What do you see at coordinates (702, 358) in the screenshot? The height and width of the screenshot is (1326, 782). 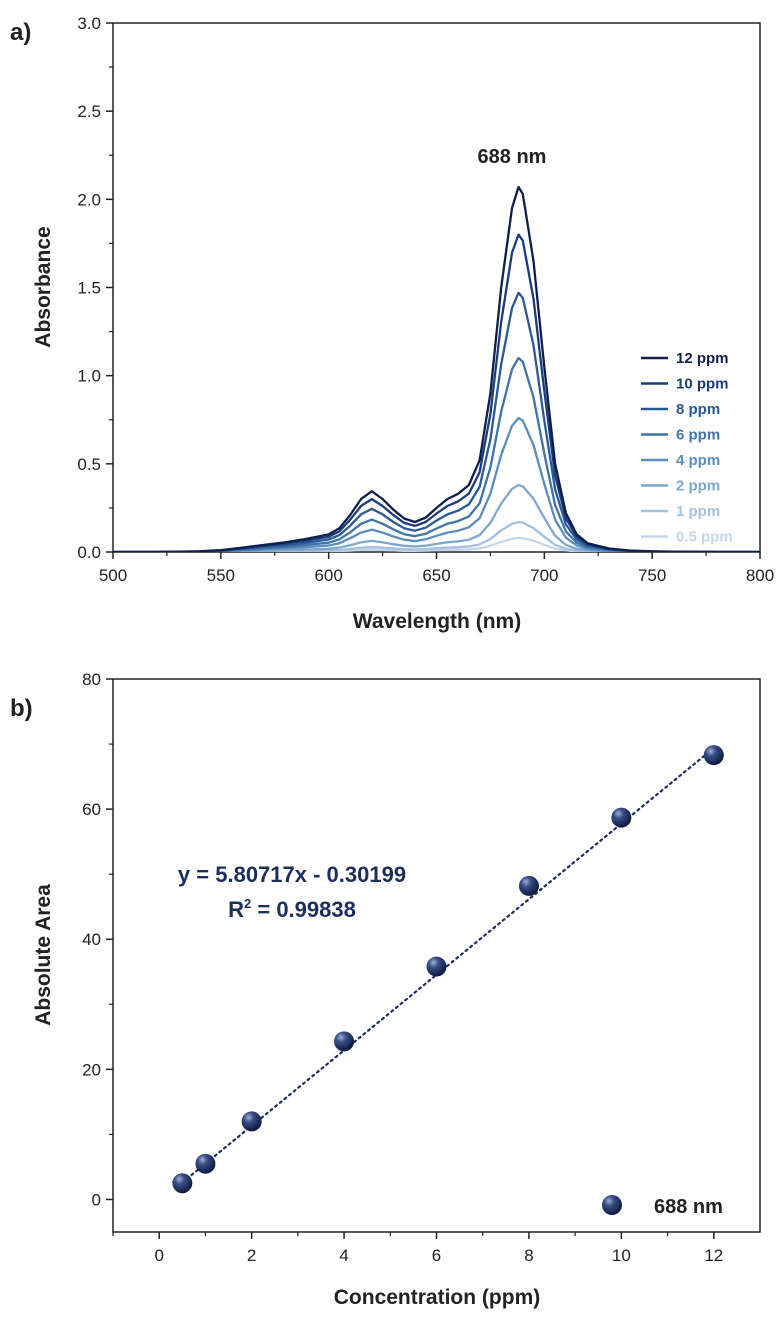 I see `legend-label-a: 12 ppm` at bounding box center [702, 358].